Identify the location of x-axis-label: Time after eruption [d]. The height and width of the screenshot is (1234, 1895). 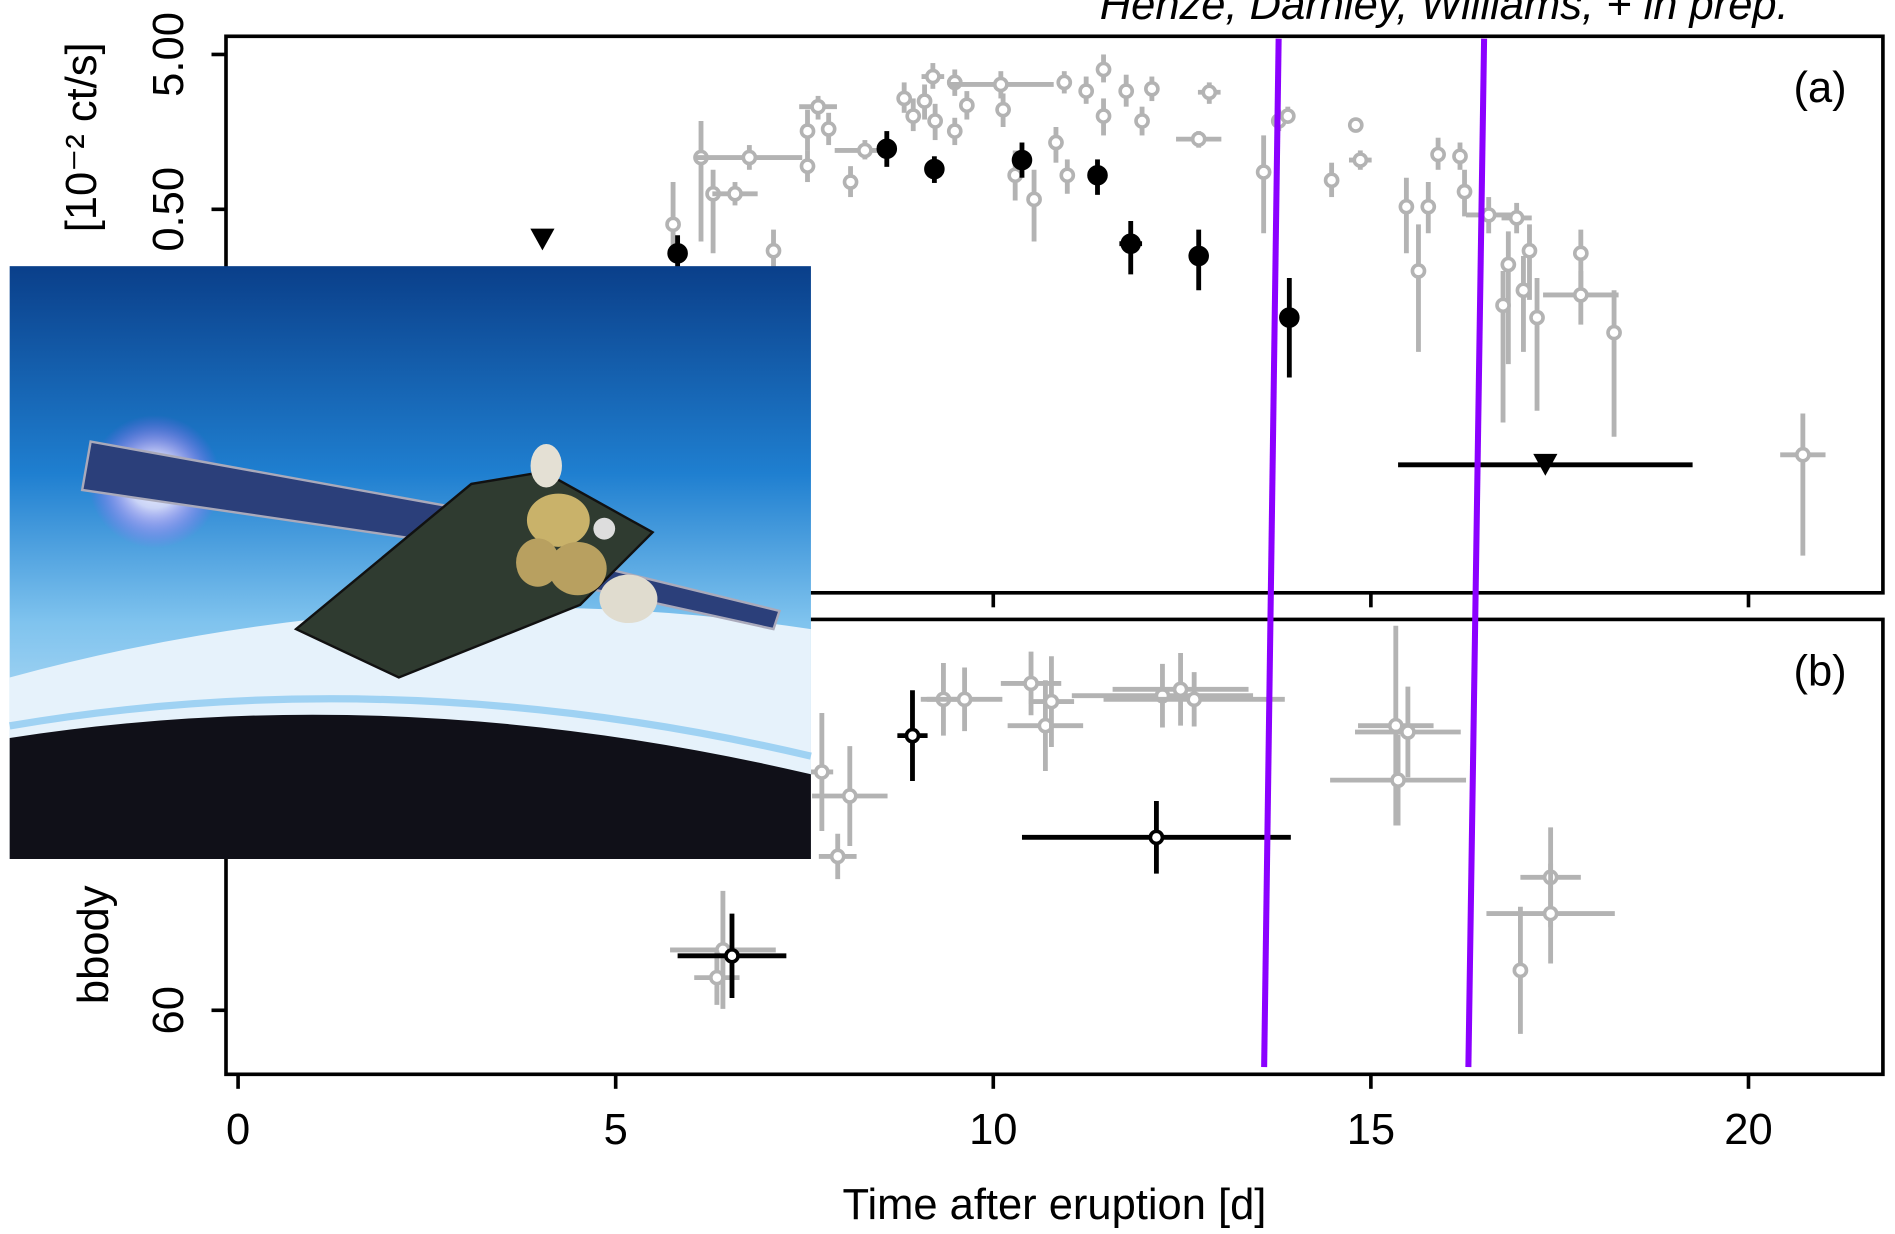
(1055, 1205).